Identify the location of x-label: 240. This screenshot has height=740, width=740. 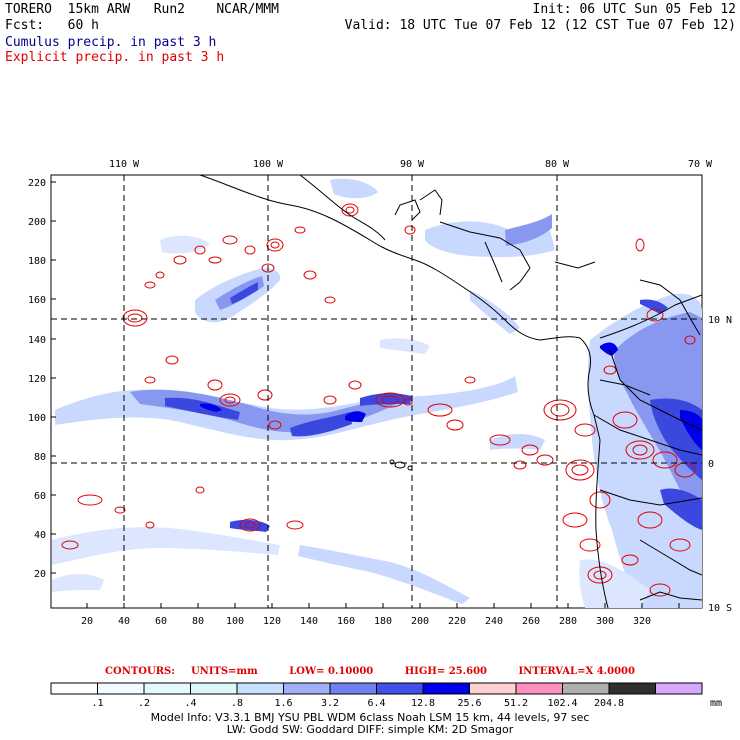
(494, 621).